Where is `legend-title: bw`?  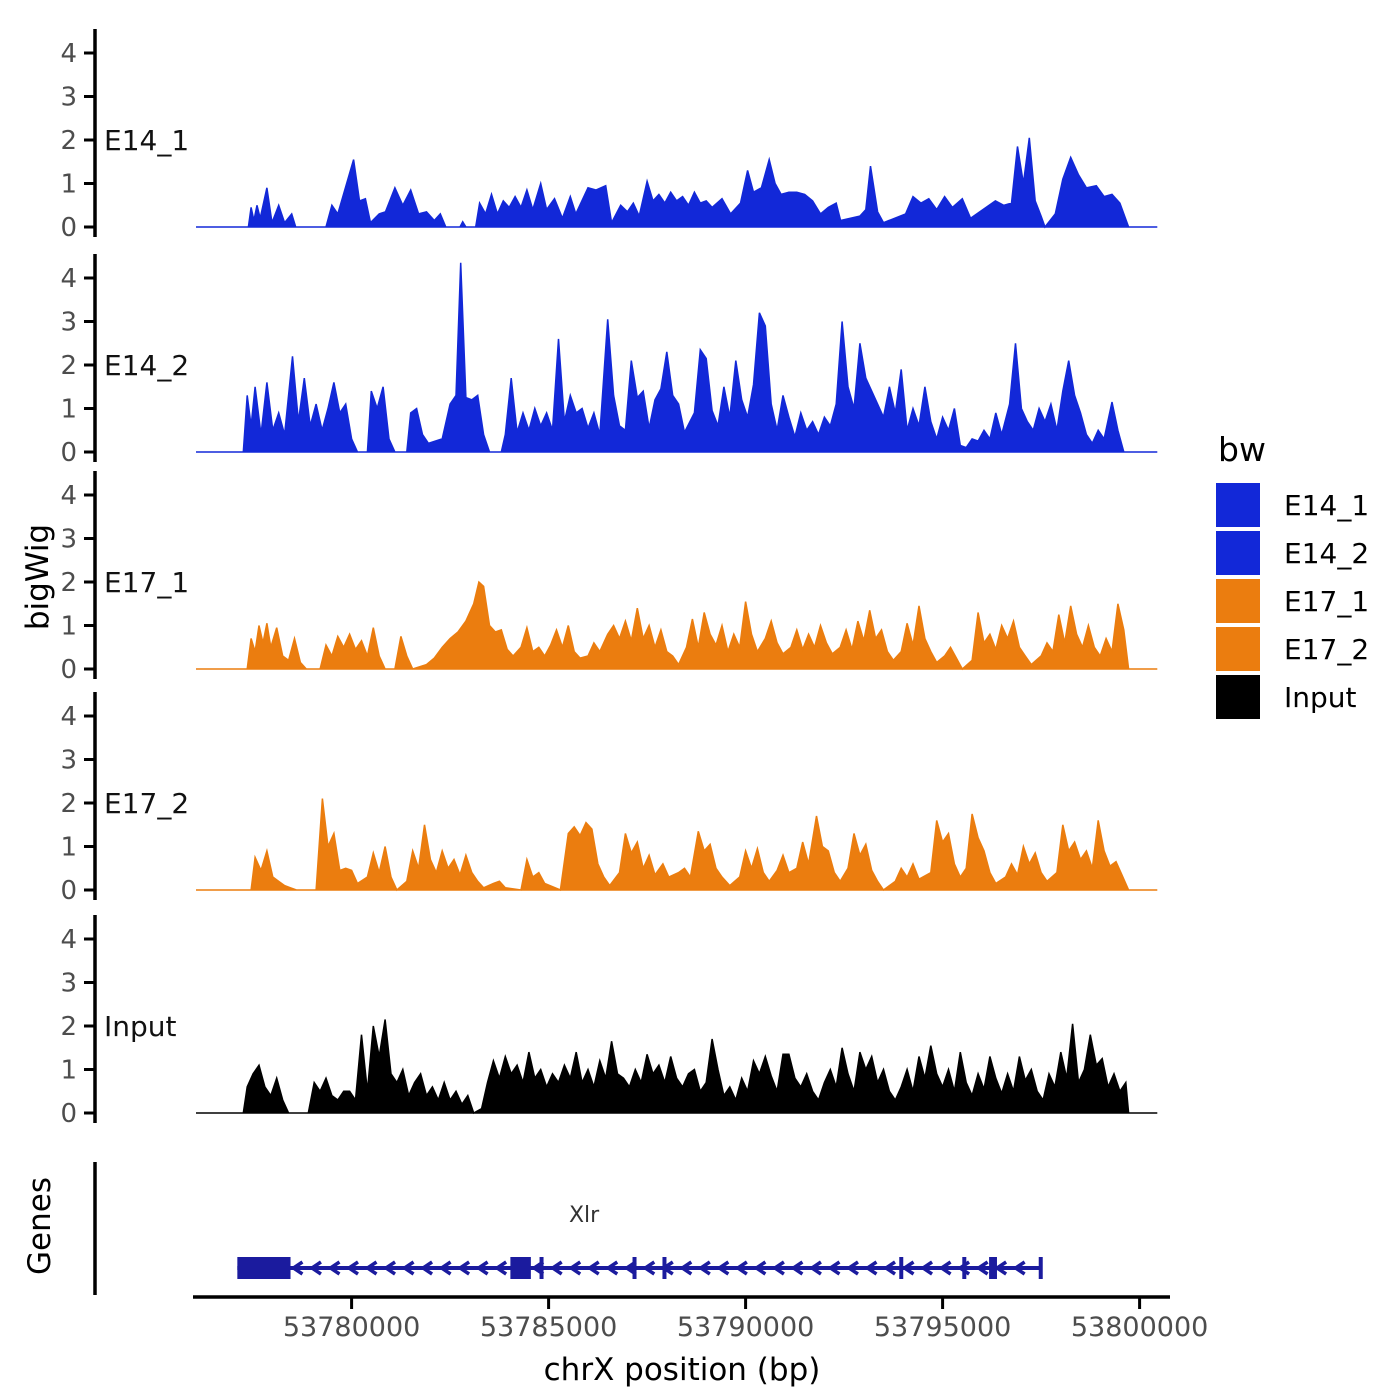 legend-title: bw is located at coordinates (1242, 449).